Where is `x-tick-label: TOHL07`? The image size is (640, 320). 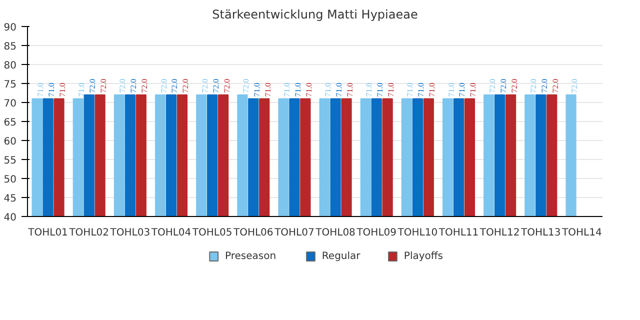
x-tick-label: TOHL07 is located at coordinates (294, 233).